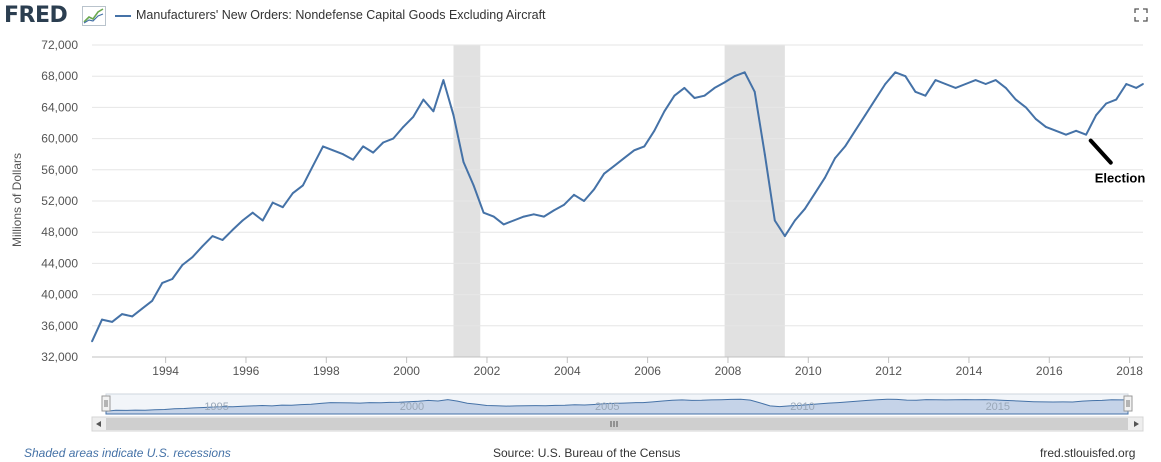 The image size is (1161, 462). I want to click on scroll-left-icon, so click(98, 424).